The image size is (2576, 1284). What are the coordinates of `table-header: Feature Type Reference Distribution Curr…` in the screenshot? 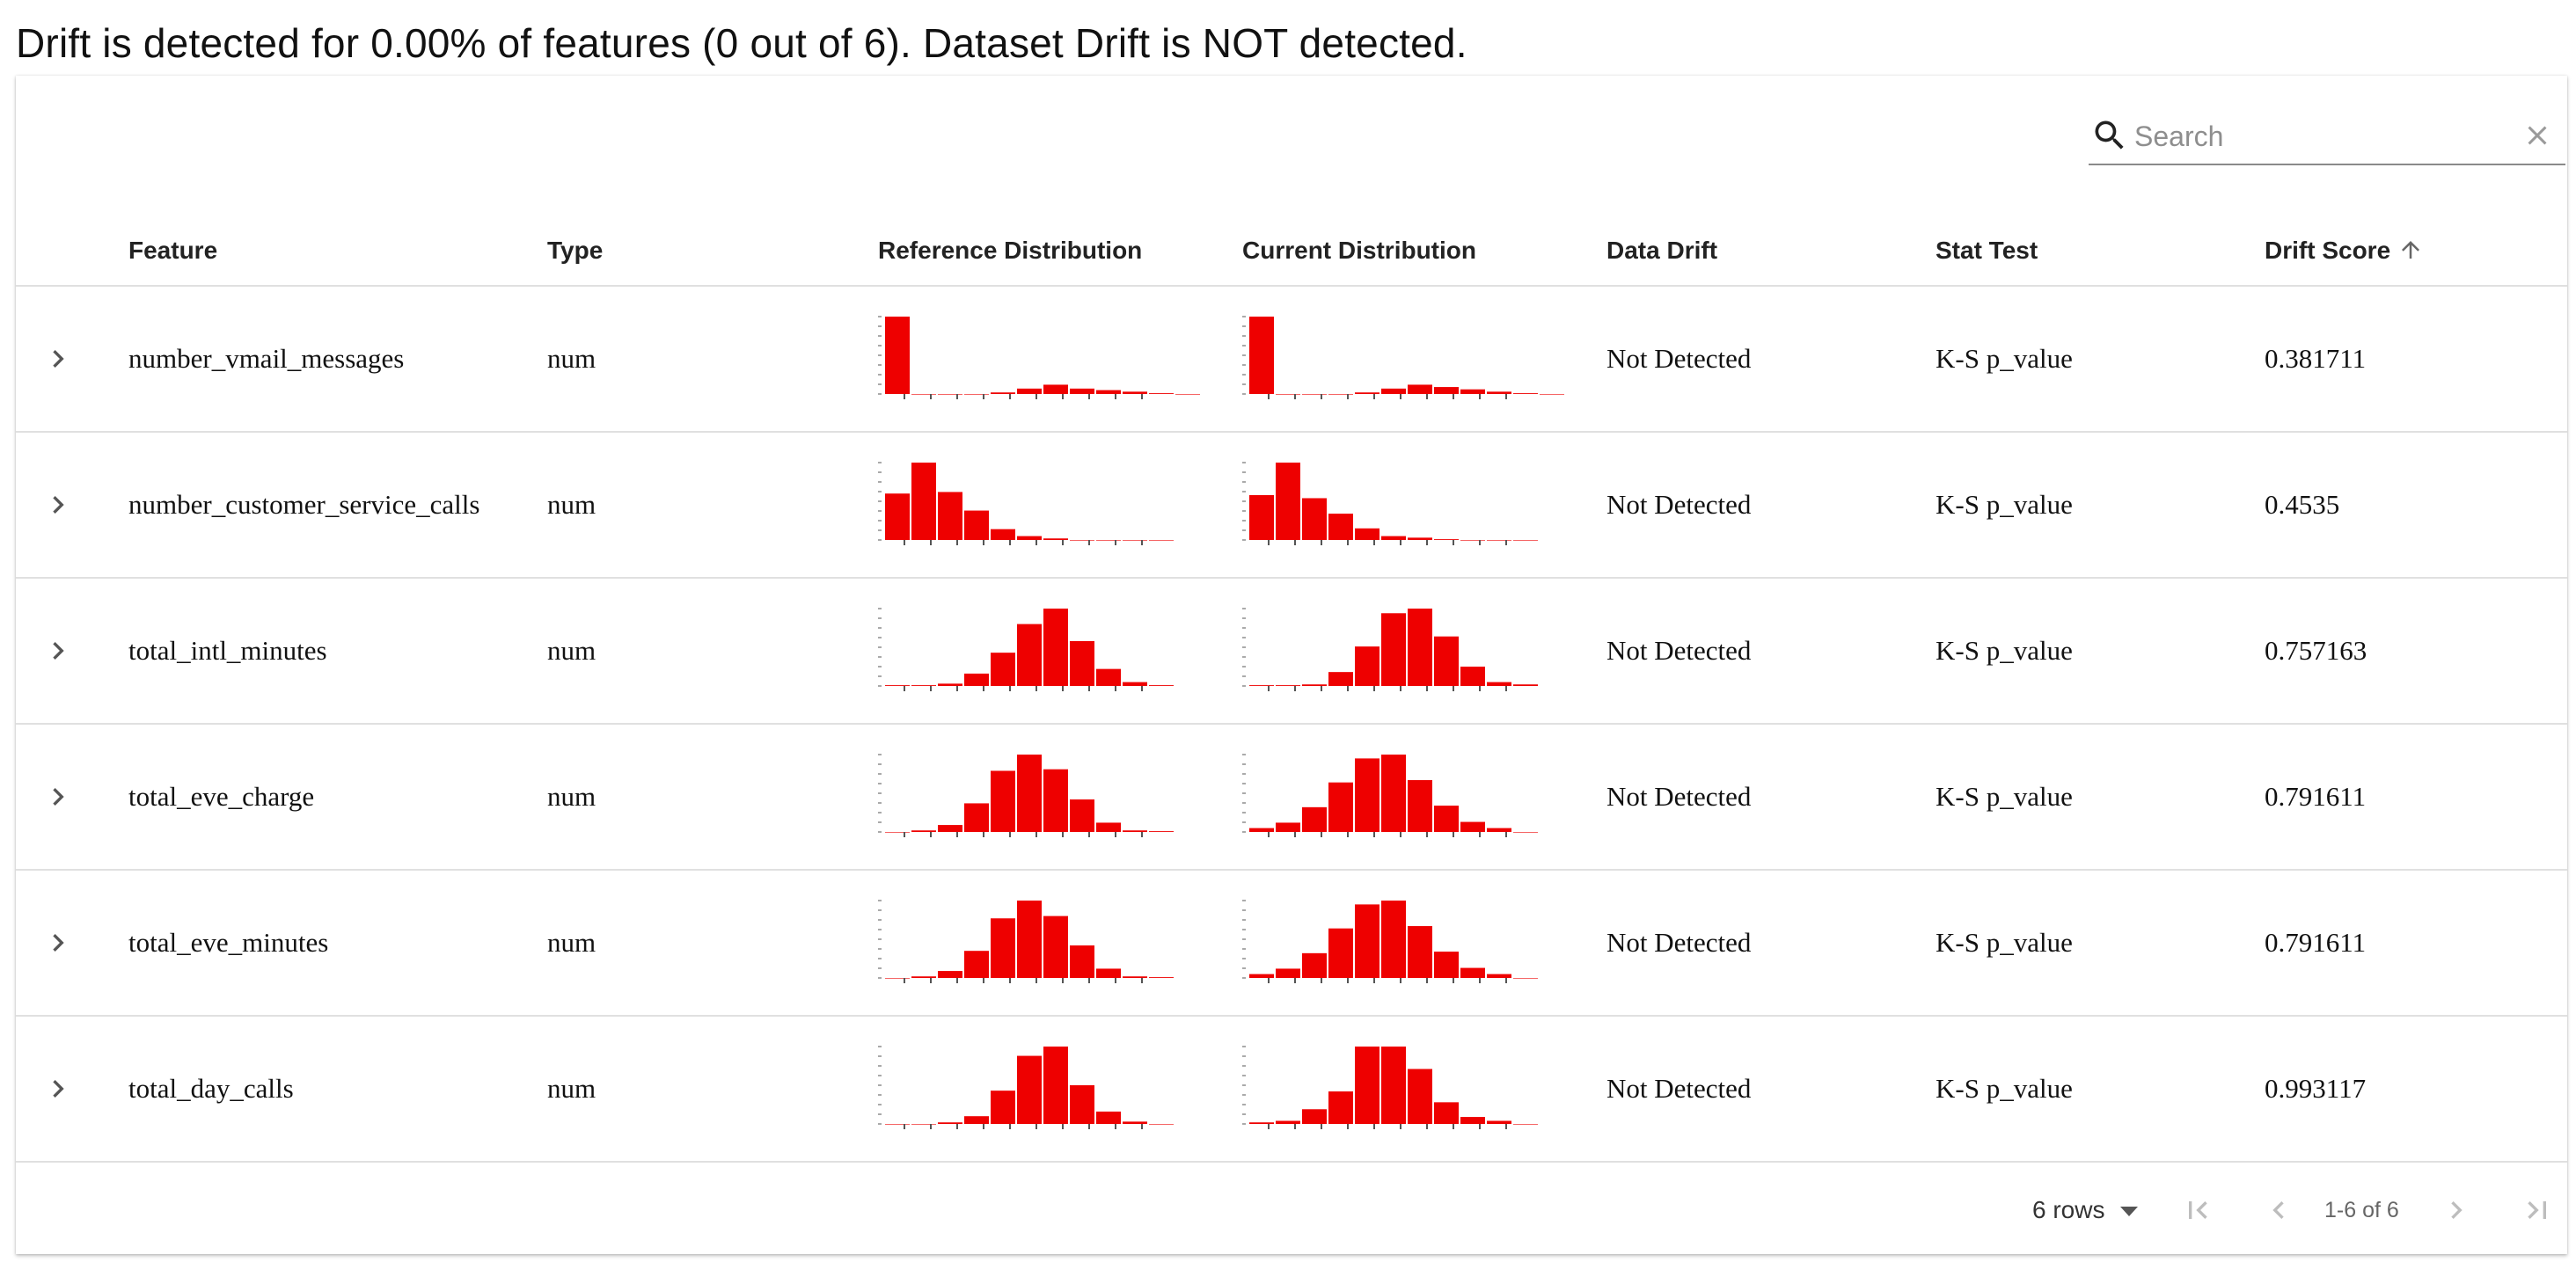 It's located at (1291, 251).